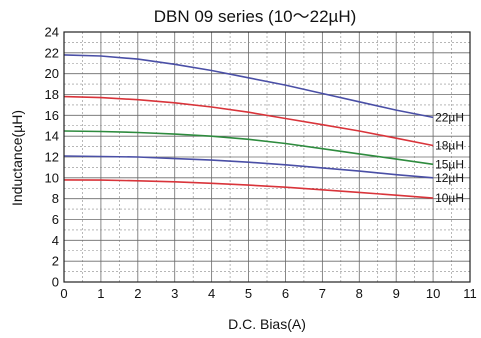 The width and height of the screenshot is (481, 338). Describe the element at coordinates (63, 293) in the screenshot. I see `x-tick-label: 0` at that location.